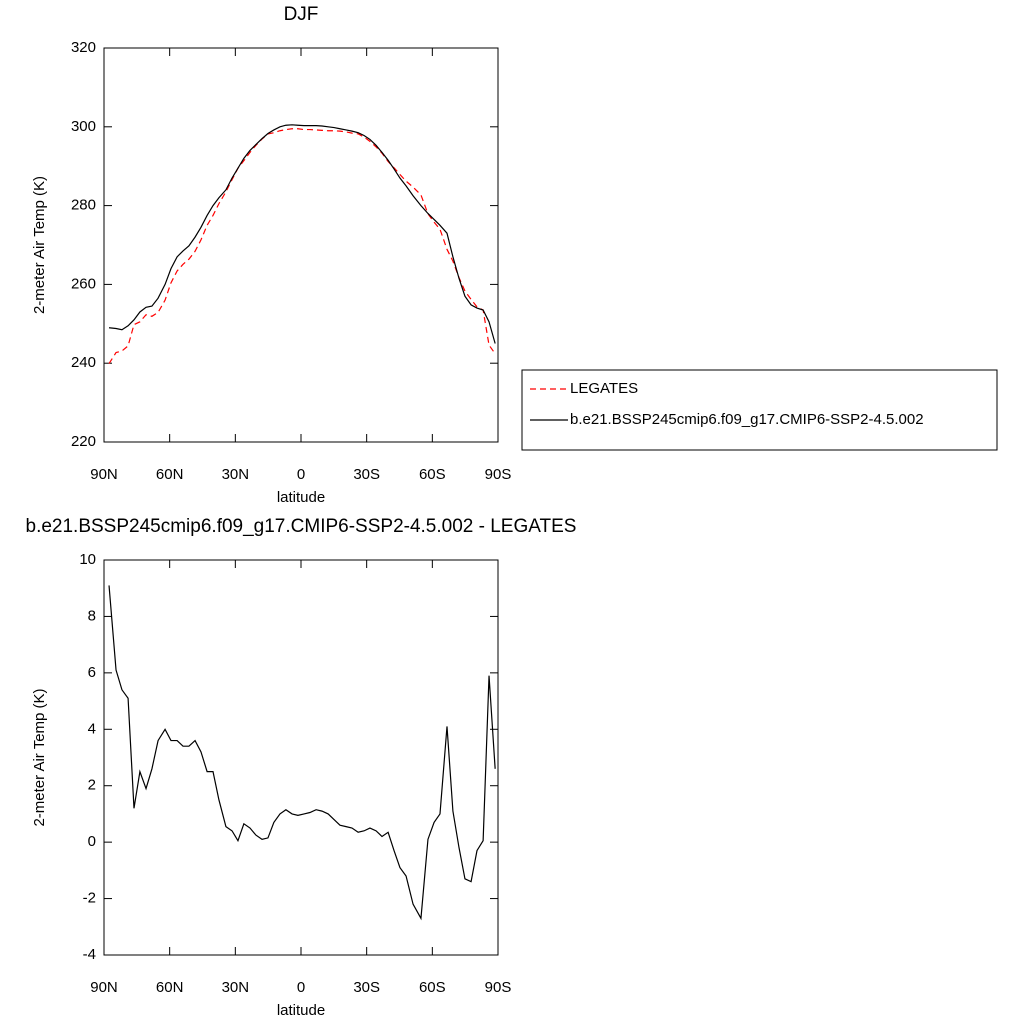 Image resolution: width=1024 pixels, height=1024 pixels. What do you see at coordinates (83, 205) in the screenshot?
I see `y-tick-label: 280` at bounding box center [83, 205].